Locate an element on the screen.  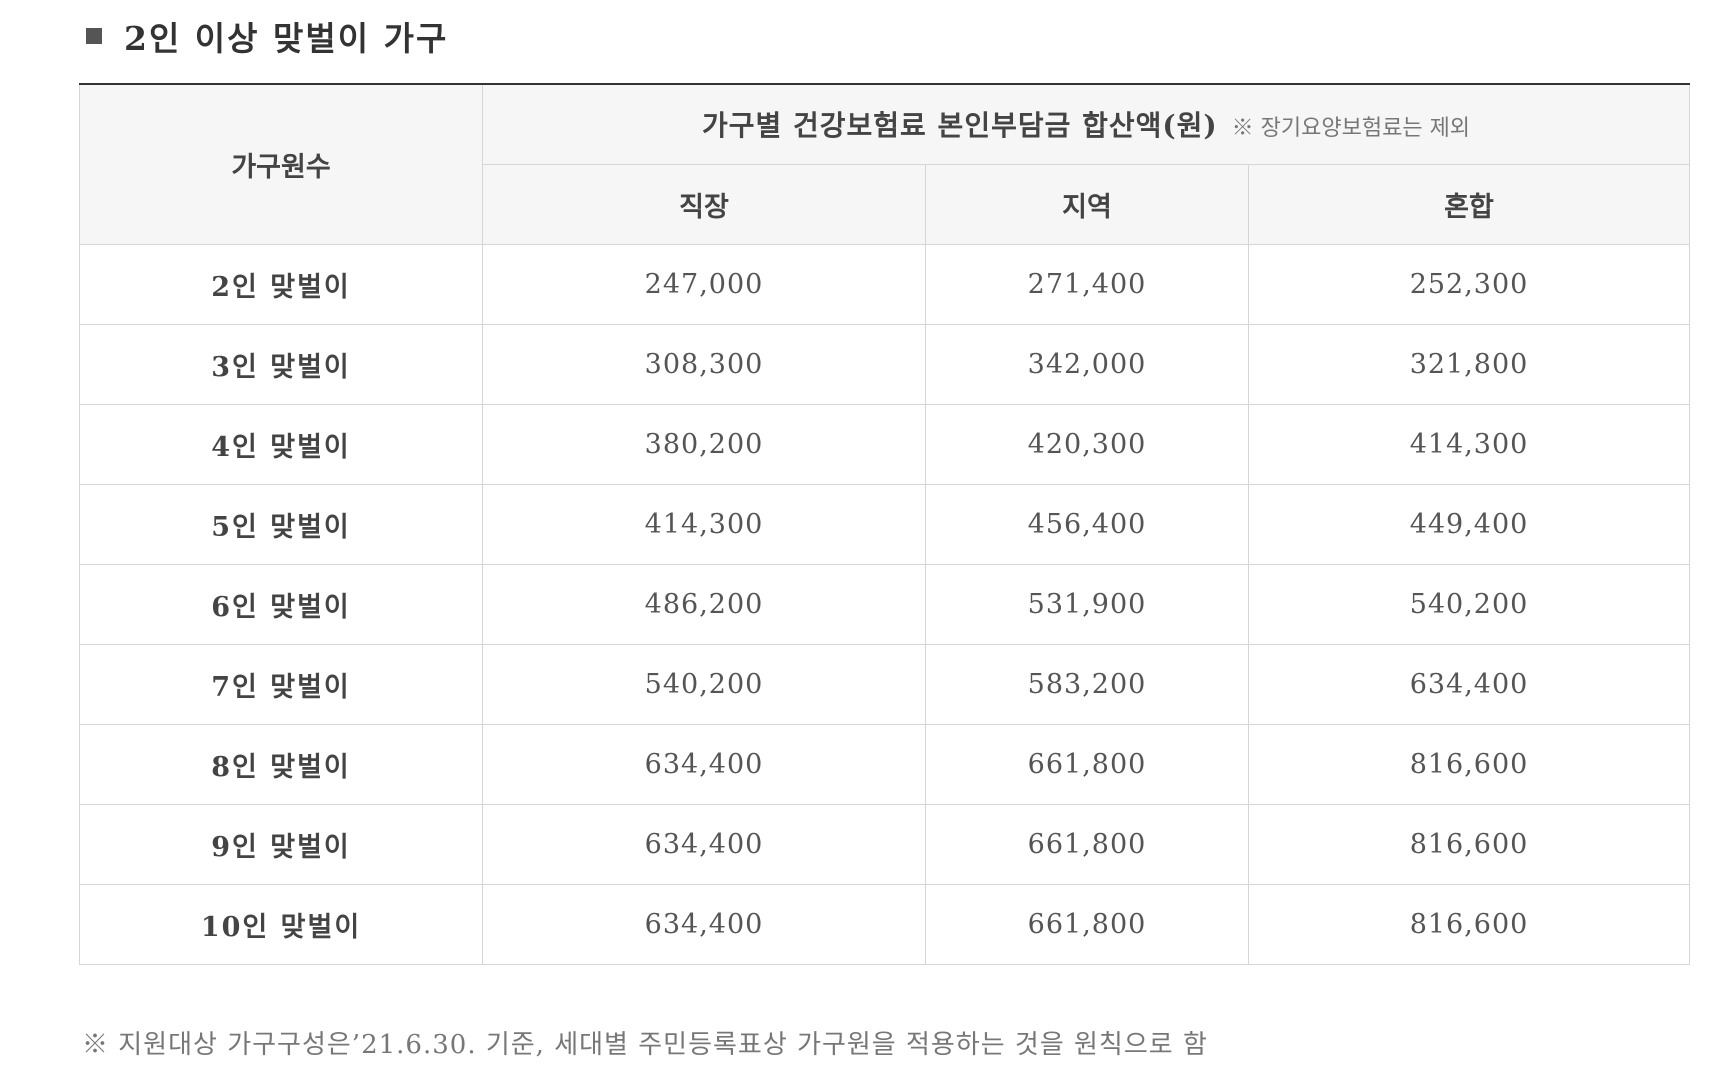
table-row: 7인 맞벌이 540,200 583,200 634,400 is located at coordinates (885, 684).